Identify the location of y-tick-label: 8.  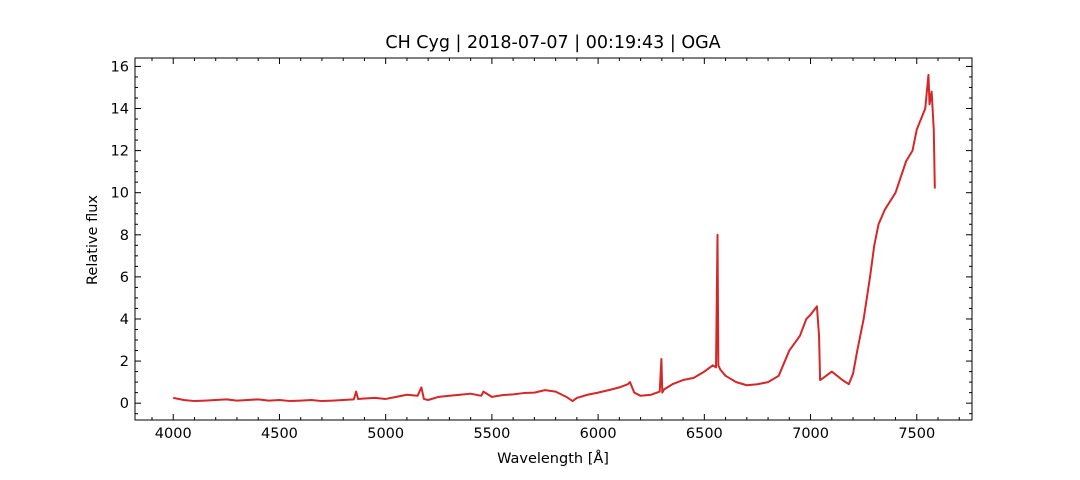
(124, 236).